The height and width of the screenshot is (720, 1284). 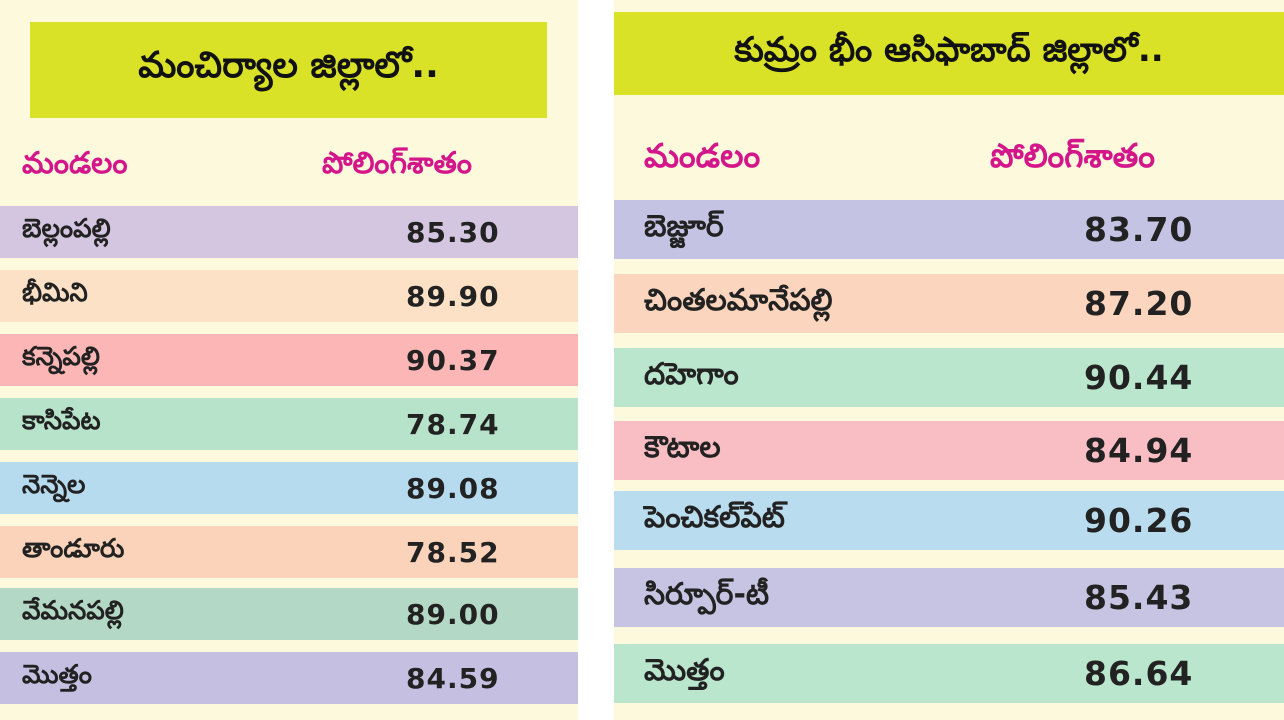 What do you see at coordinates (949, 597) in the screenshot?
I see `table-row: సిర్పూర్-టీ 85.43` at bounding box center [949, 597].